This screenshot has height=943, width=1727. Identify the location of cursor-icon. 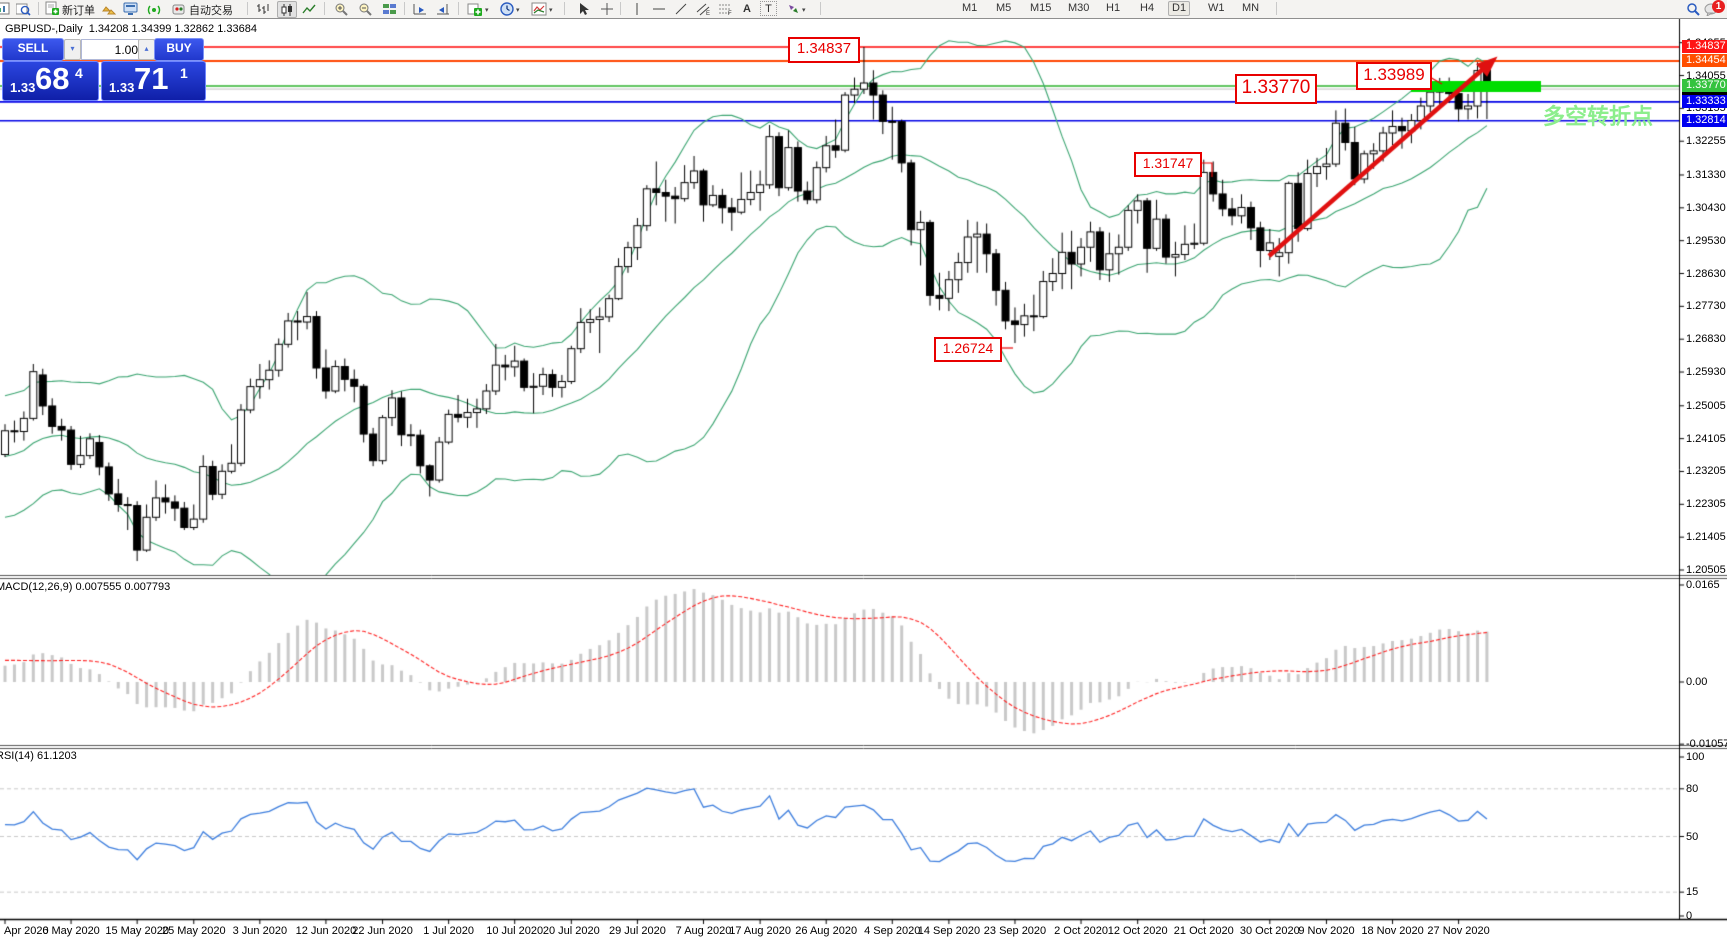
(583, 8).